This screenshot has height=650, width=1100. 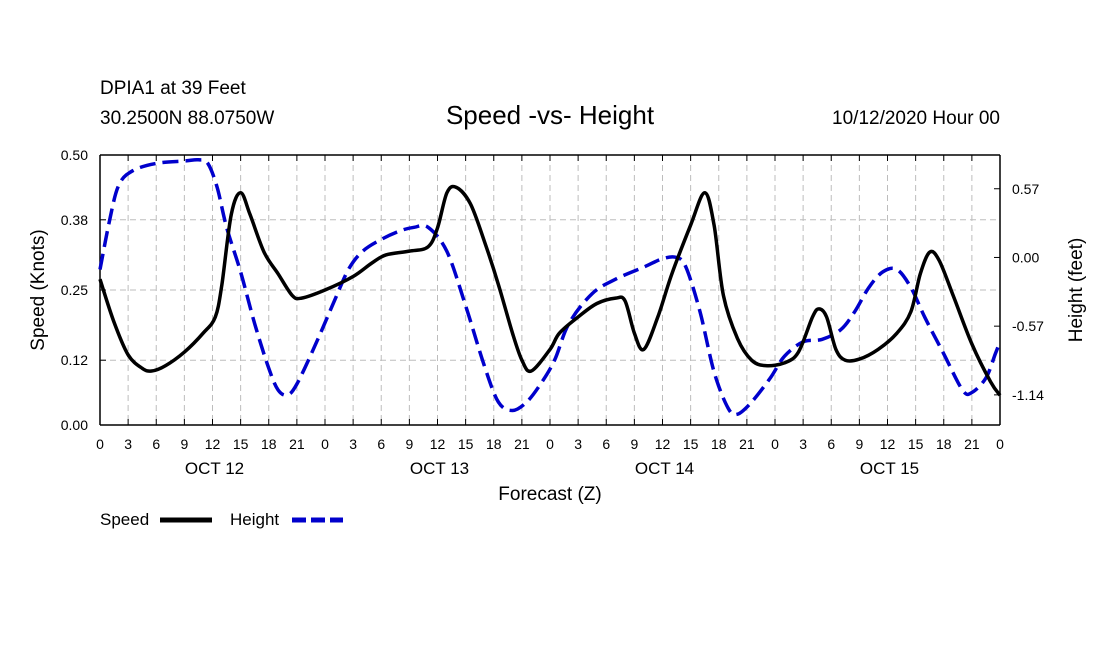 What do you see at coordinates (1028, 395) in the screenshot?
I see `y-right-tick-label: -1.14` at bounding box center [1028, 395].